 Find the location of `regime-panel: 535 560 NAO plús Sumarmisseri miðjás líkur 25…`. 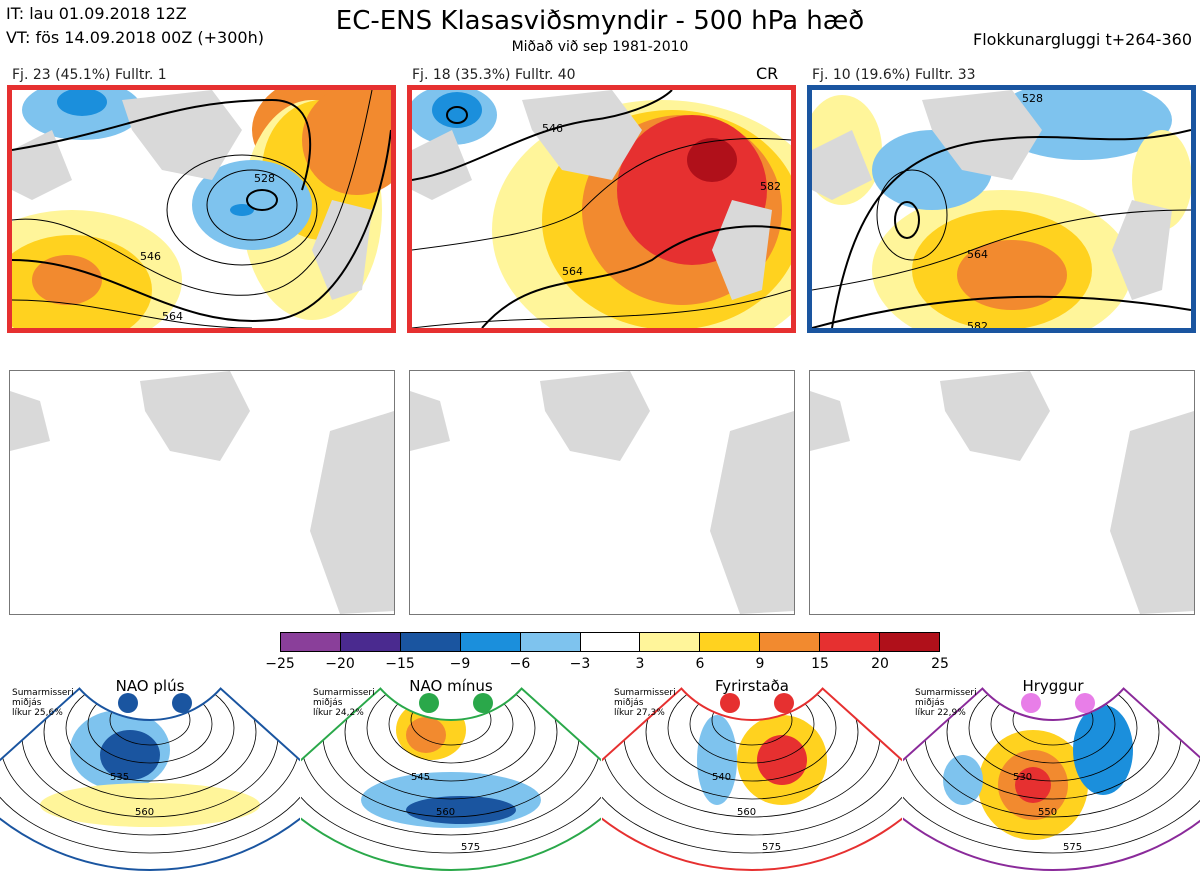

regime-panel: 535 560 NAO plús Sumarmisseri miðjás líkur 25… is located at coordinates (150, 774).